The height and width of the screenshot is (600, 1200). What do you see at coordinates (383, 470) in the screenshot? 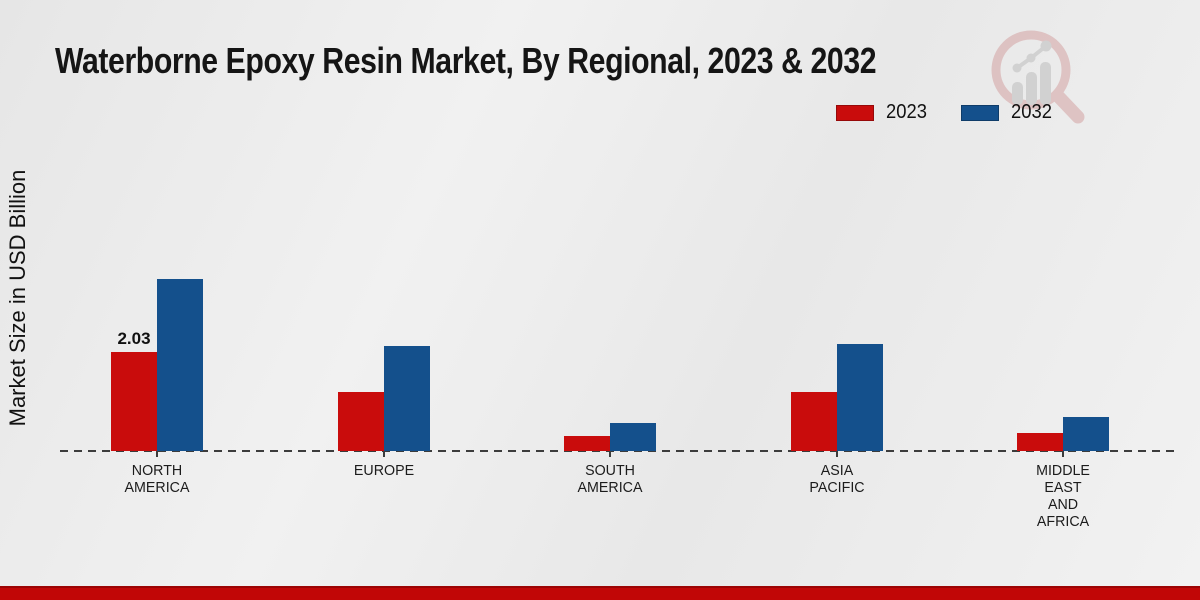
I see `category-label-europe: EUROPE` at bounding box center [383, 470].